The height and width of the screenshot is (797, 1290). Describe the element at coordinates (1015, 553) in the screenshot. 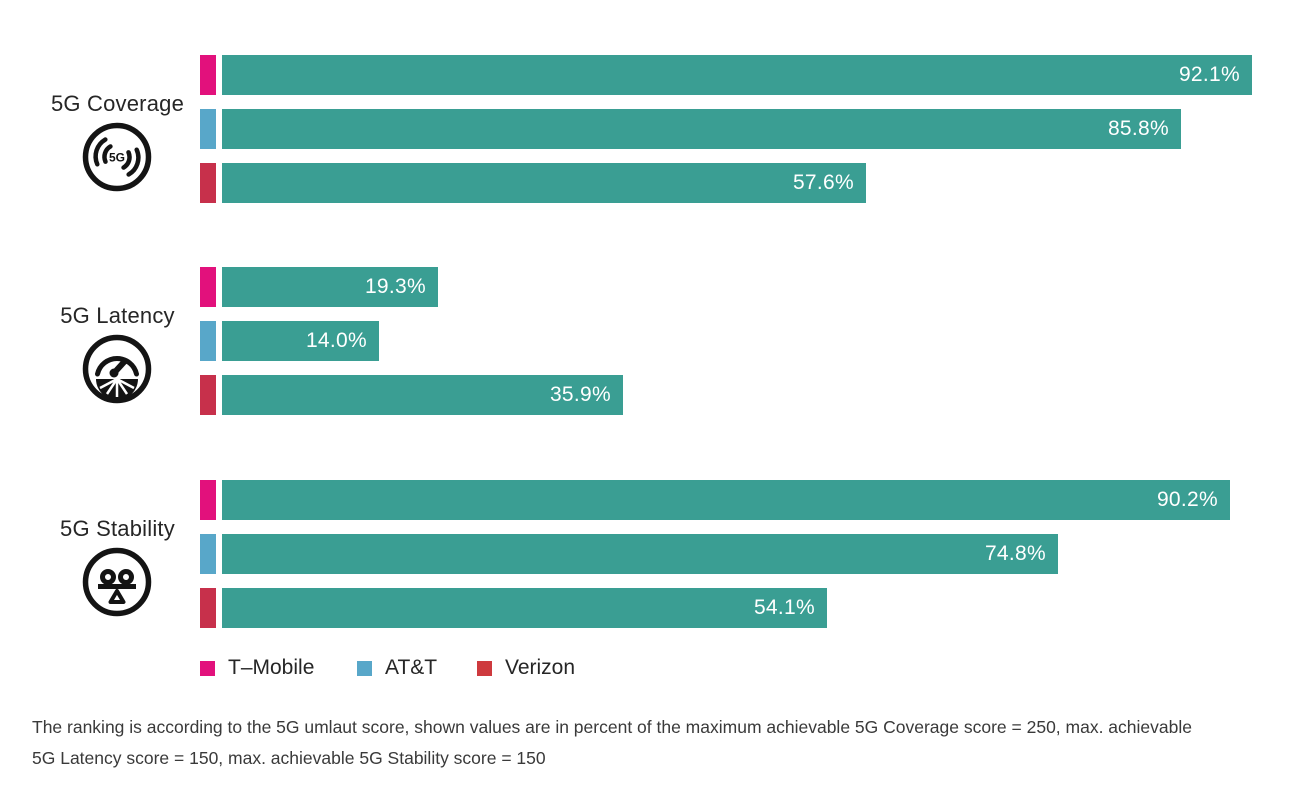

I see `bar-value-label: 74.8%` at that location.